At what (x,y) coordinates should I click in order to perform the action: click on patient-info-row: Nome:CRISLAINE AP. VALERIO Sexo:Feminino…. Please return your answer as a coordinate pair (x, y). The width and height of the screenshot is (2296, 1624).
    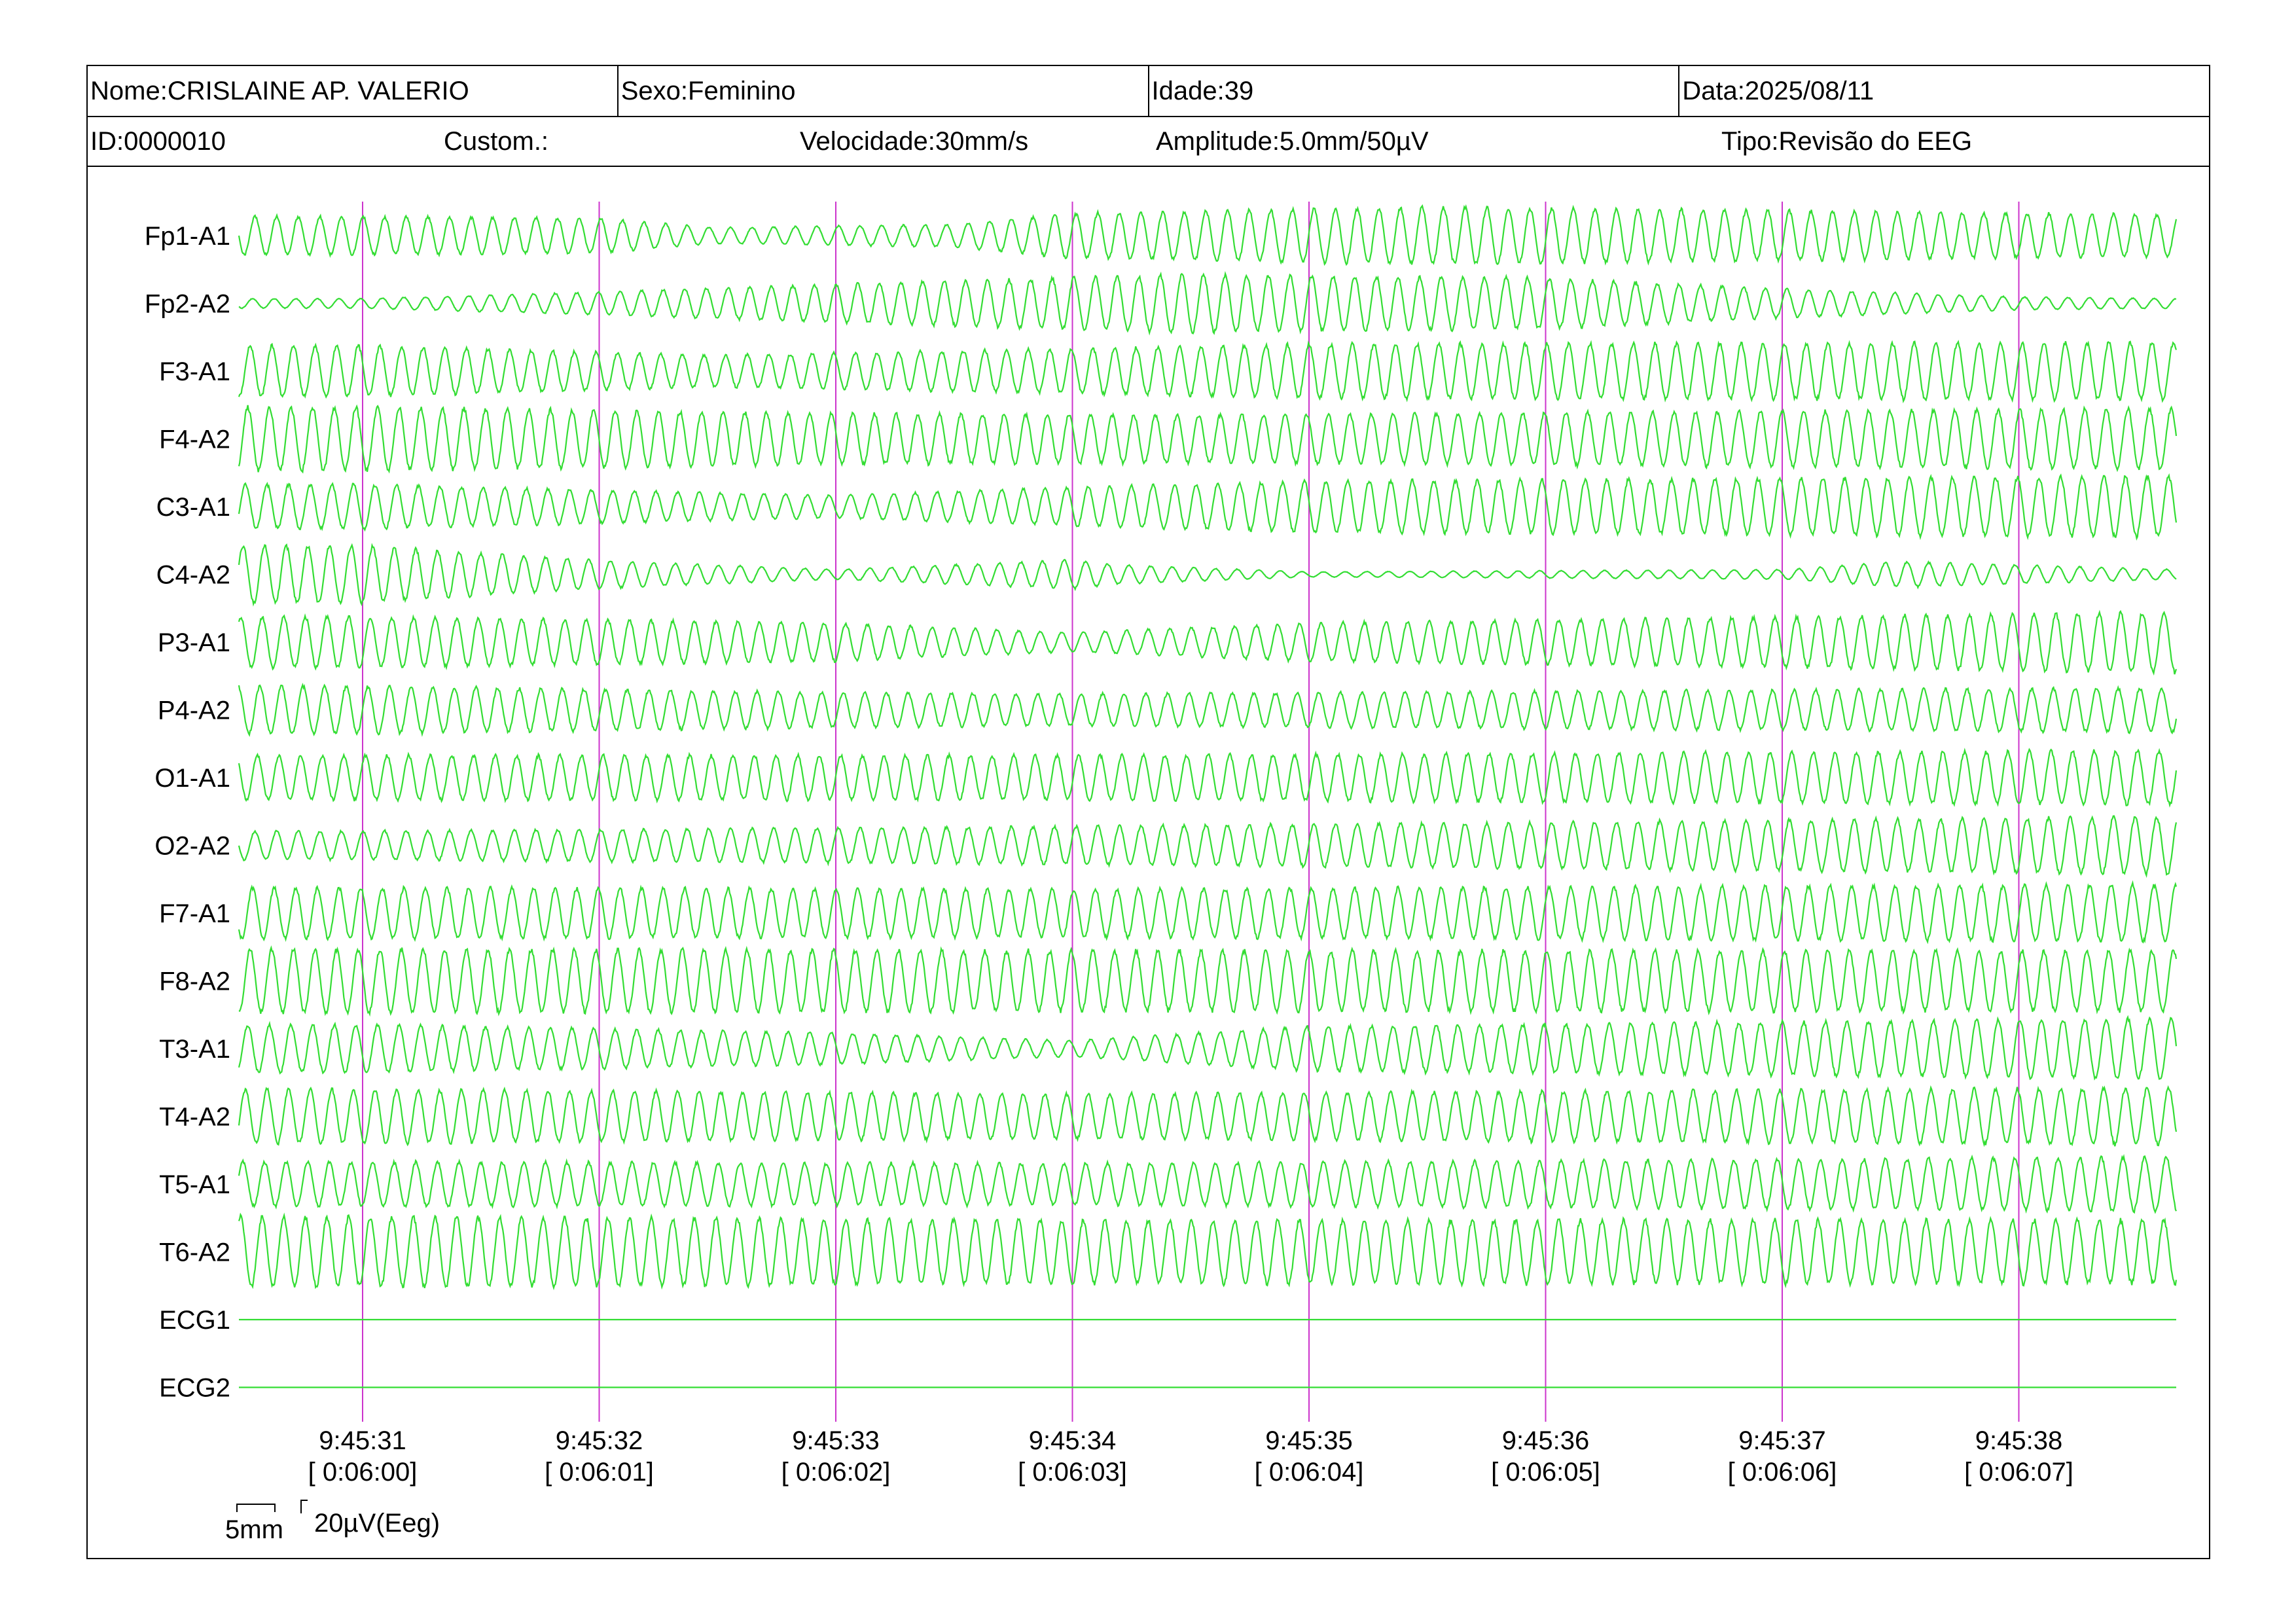
    Looking at the image, I should click on (1148, 91).